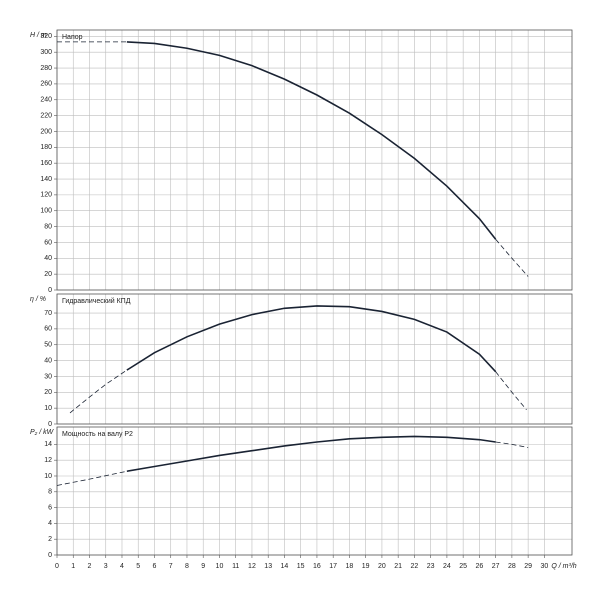 The image size is (600, 600). What do you see at coordinates (46, 131) in the screenshot?
I see `y-tick-label: 200` at bounding box center [46, 131].